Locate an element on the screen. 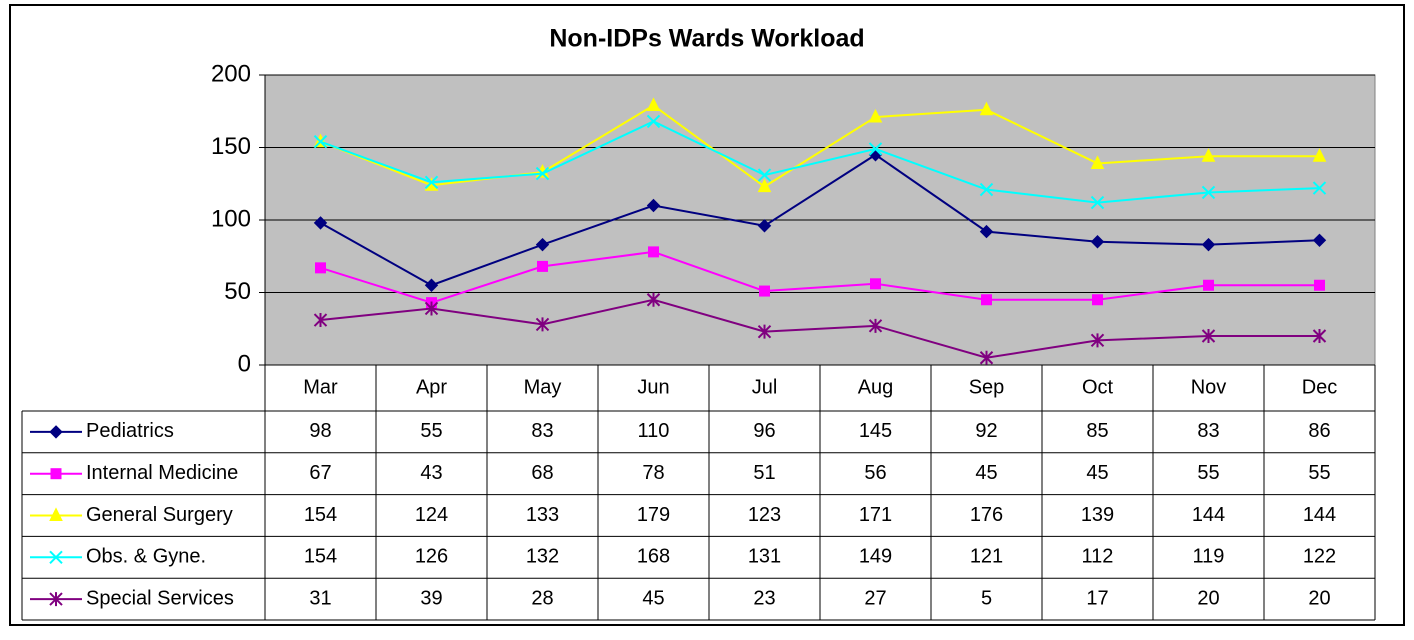 Image resolution: width=1414 pixels, height=640 pixels. table-value: 45 is located at coordinates (653, 598).